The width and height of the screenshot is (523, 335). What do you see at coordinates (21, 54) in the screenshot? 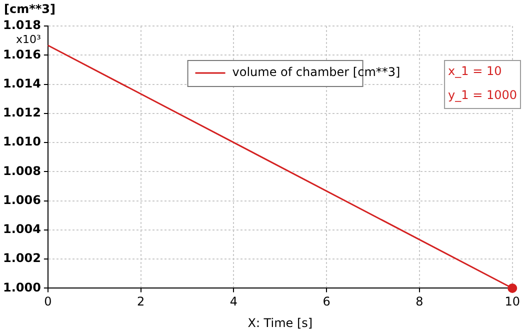
I see `y-tick-label: 1.016` at bounding box center [21, 54].